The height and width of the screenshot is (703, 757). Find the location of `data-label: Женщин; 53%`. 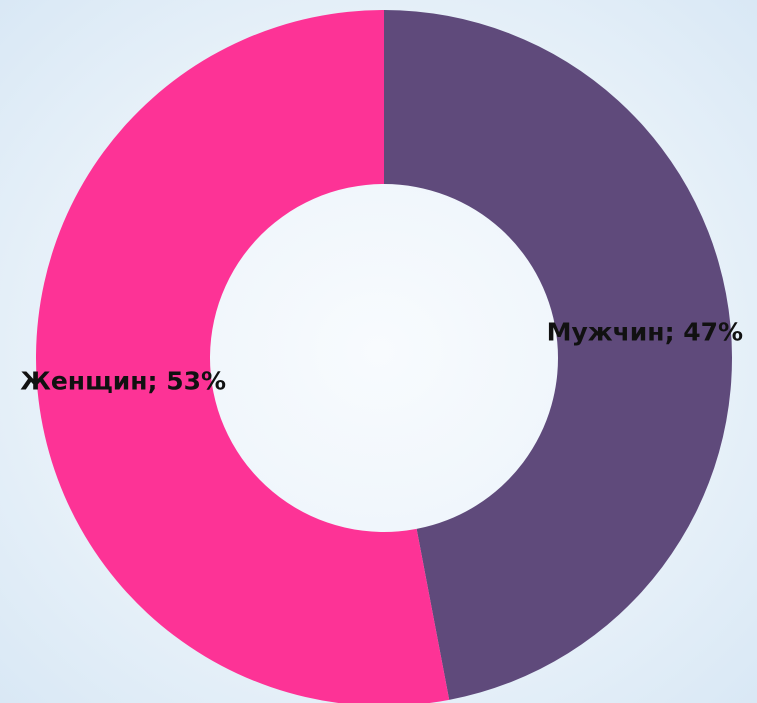

data-label: Женщин; 53% is located at coordinates (123, 381).